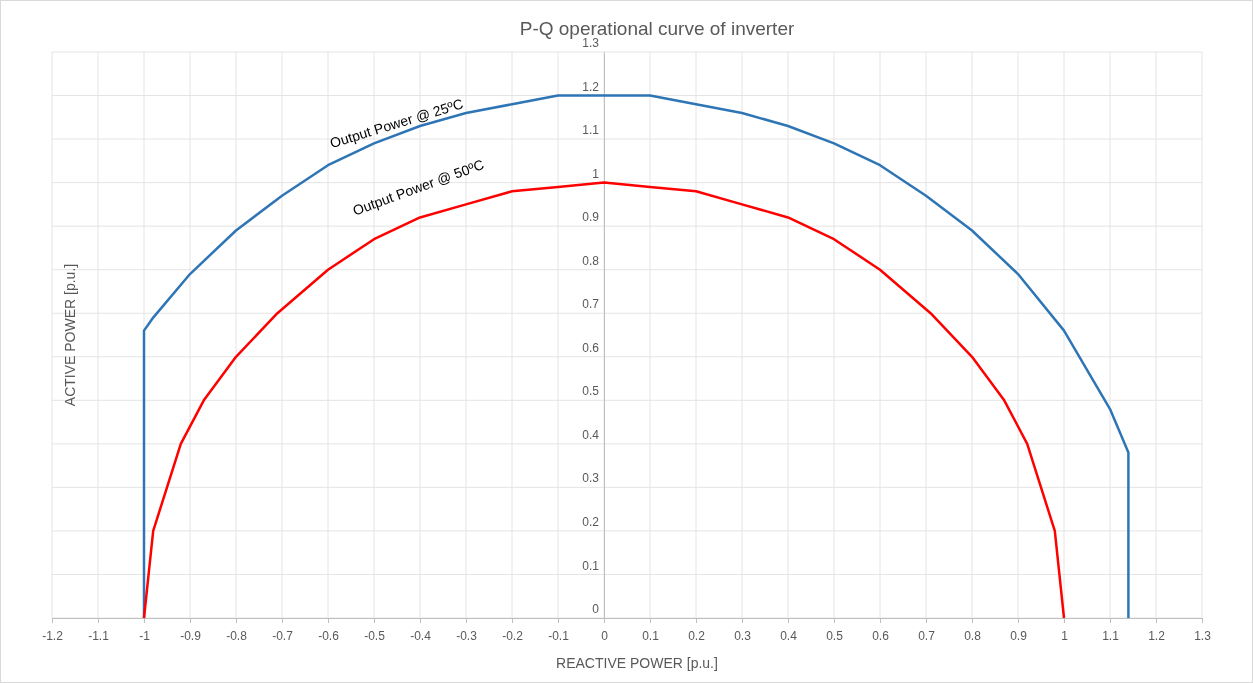 This screenshot has height=683, width=1253. I want to click on x-tick-label: 1.1, so click(1111, 636).